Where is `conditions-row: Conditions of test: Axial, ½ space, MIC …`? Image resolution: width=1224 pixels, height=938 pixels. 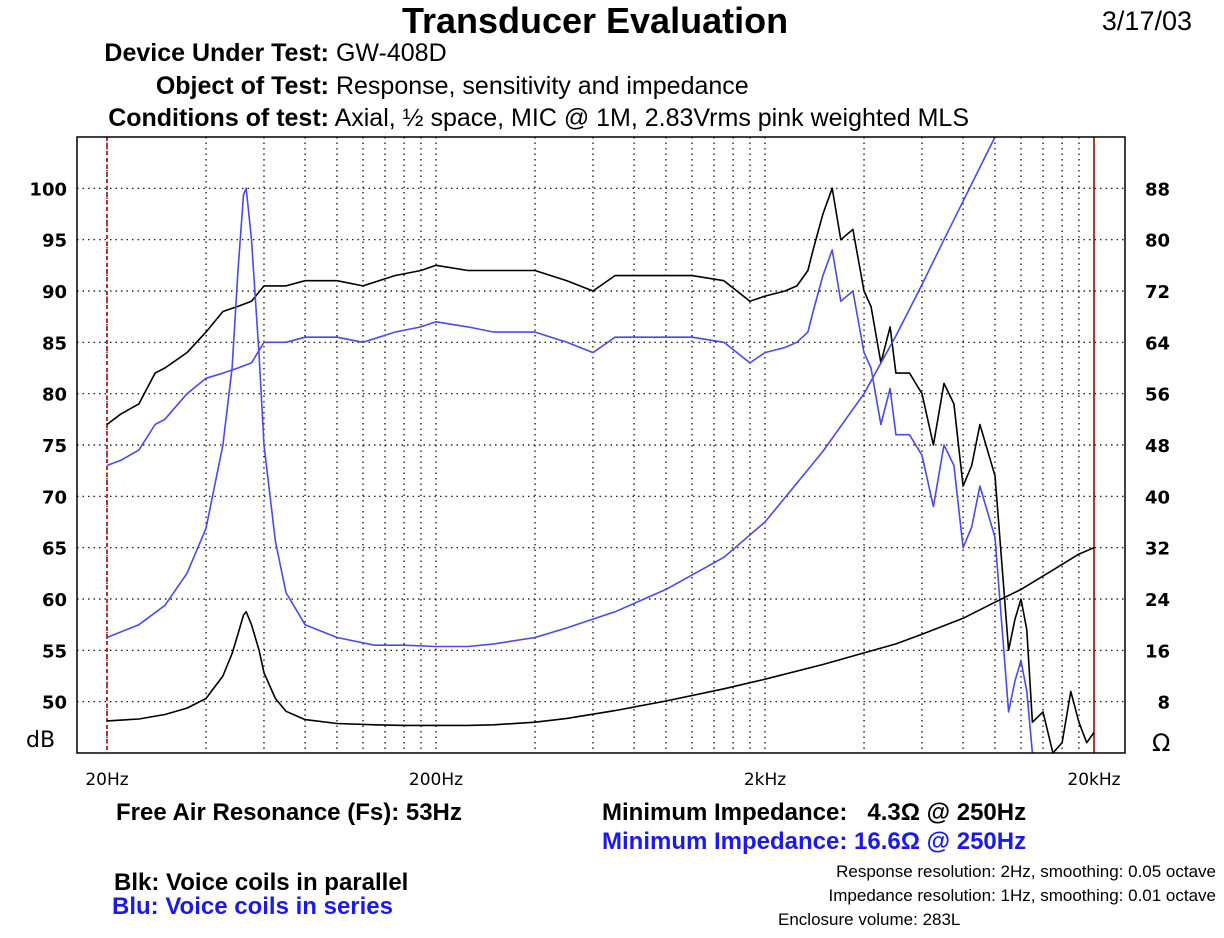 conditions-row: Conditions of test: Axial, ½ space, MIC … is located at coordinates (484, 118).